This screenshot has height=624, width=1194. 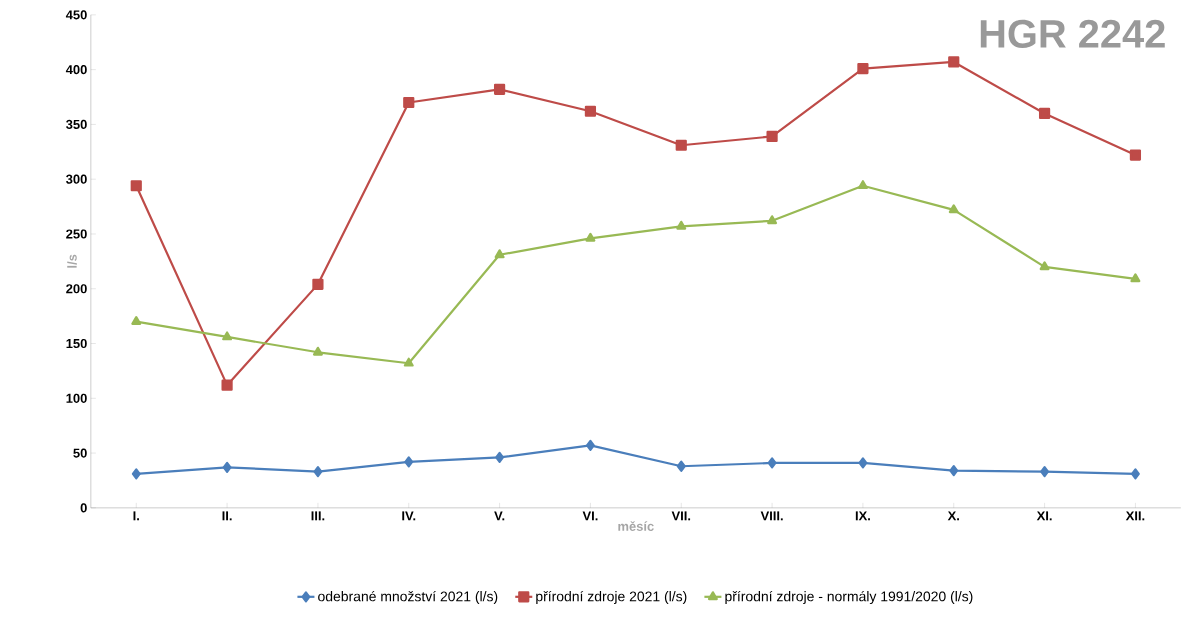 I want to click on y-tick-label: 250, so click(x=76, y=234).